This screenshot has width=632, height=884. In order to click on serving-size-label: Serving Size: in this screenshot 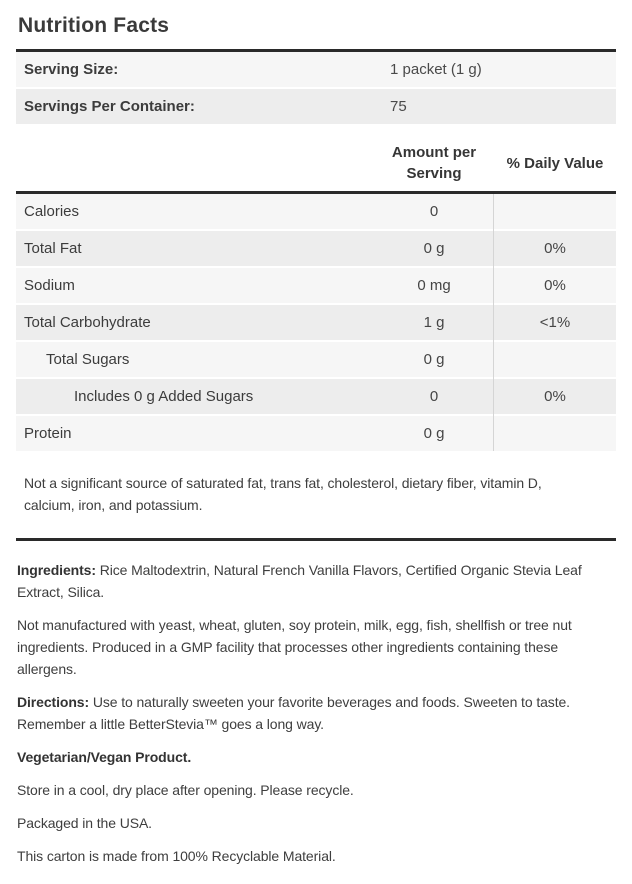, I will do `click(71, 69)`.